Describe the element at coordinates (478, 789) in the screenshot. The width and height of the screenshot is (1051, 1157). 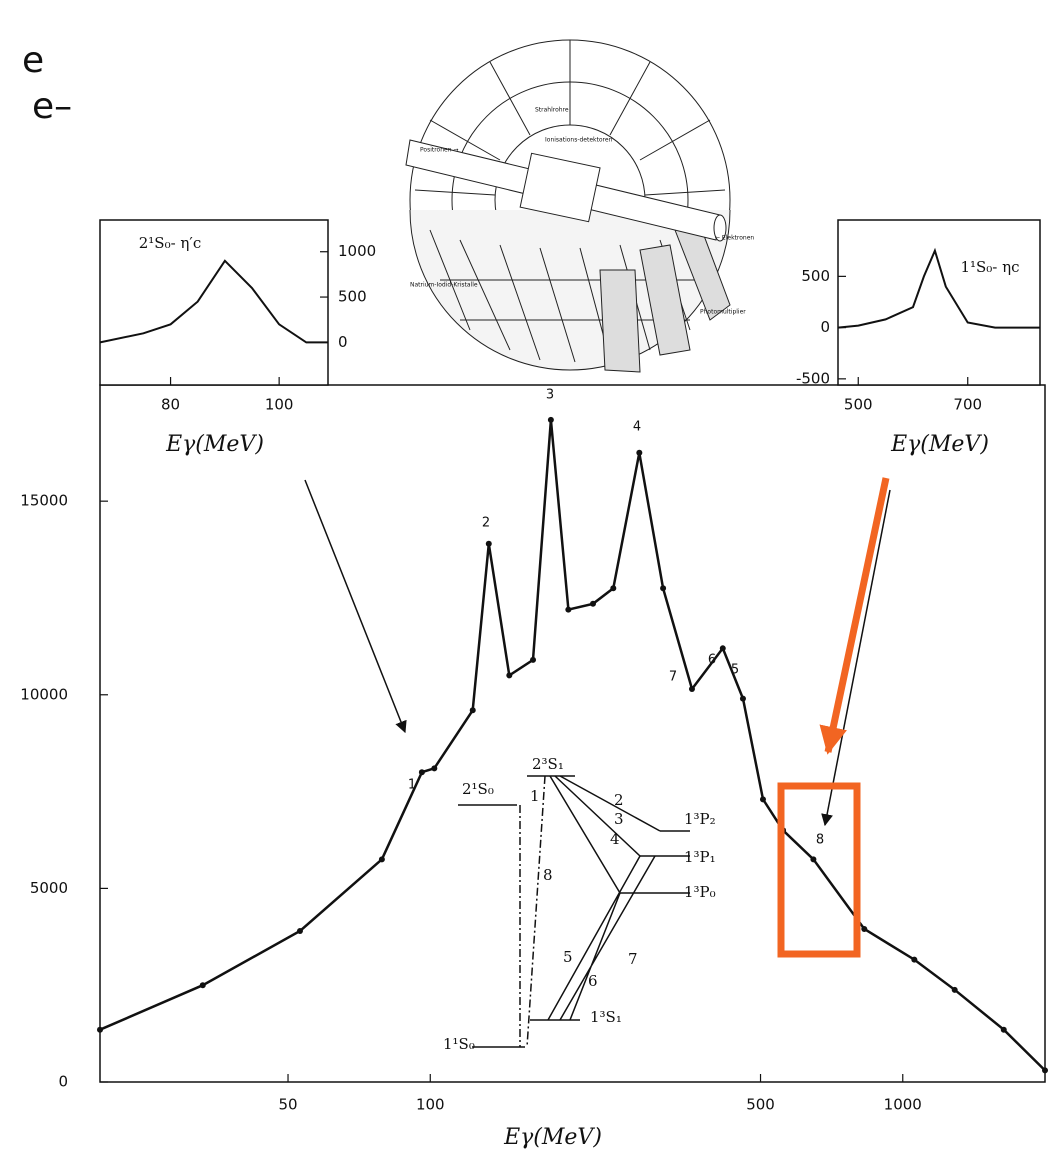
I see `level-label: 2¹S₀` at that location.